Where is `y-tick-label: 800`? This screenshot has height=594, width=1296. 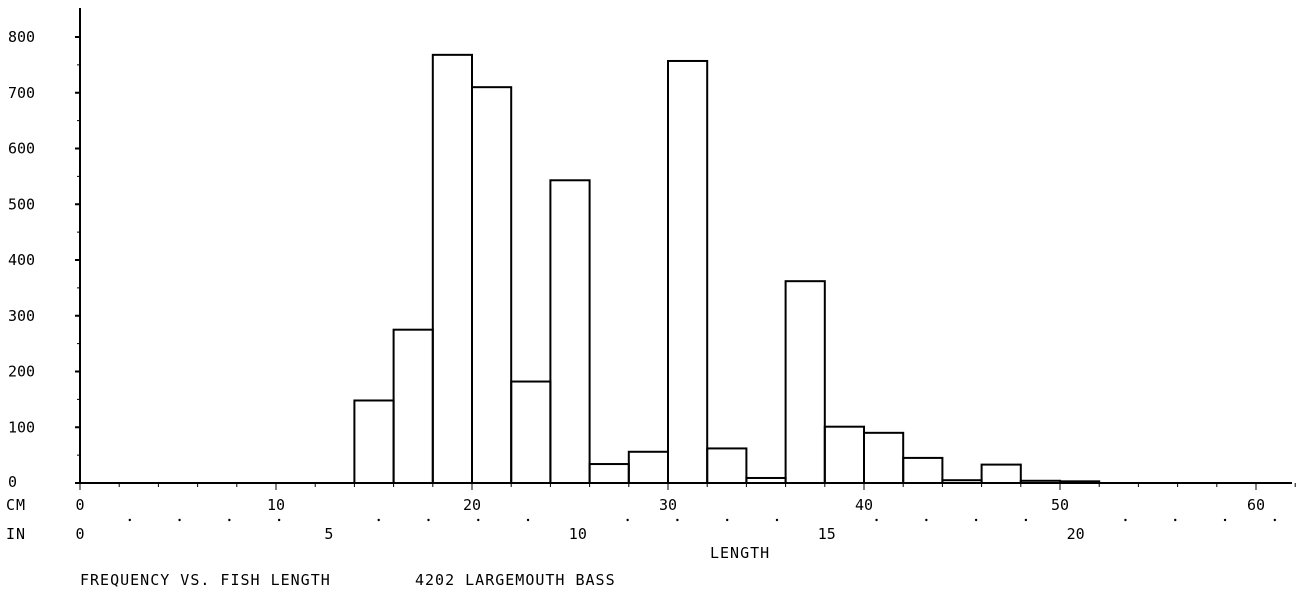 y-tick-label: 800 is located at coordinates (21, 37).